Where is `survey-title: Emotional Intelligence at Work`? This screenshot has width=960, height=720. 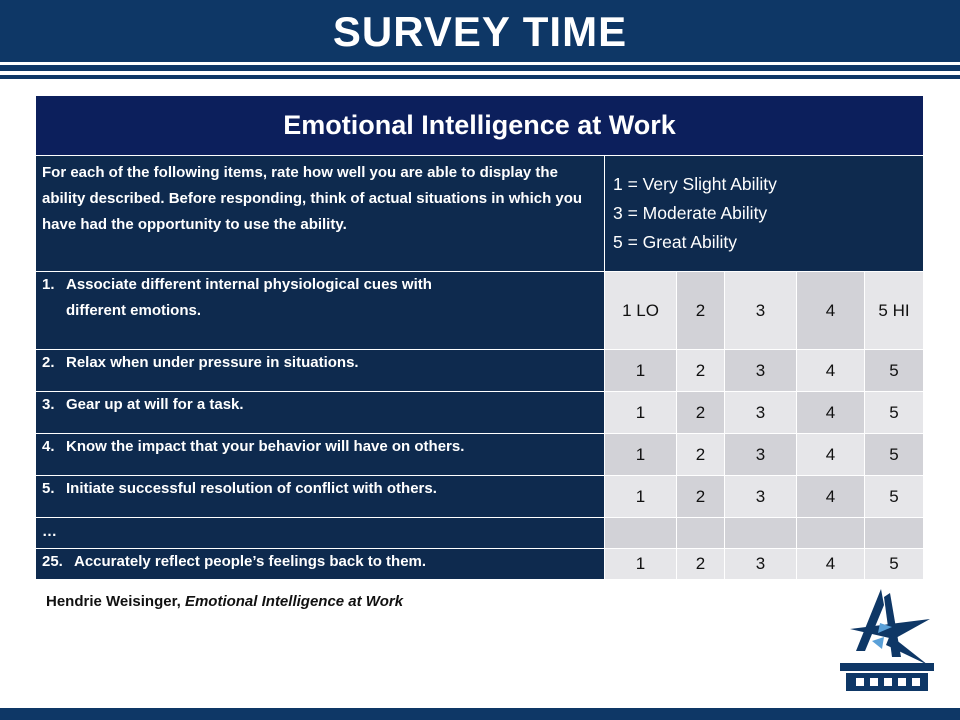 survey-title: Emotional Intelligence at Work is located at coordinates (479, 125).